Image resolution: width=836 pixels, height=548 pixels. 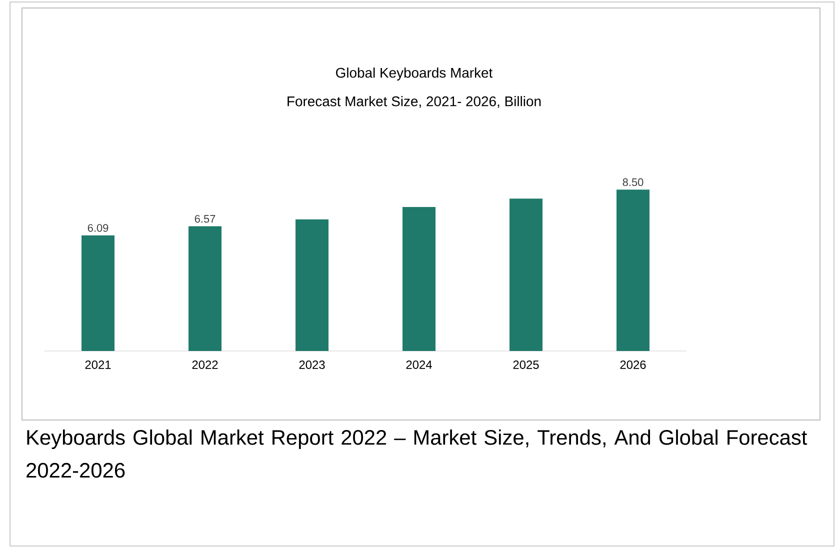 What do you see at coordinates (98, 364) in the screenshot?
I see `x-tick-label: 2021` at bounding box center [98, 364].